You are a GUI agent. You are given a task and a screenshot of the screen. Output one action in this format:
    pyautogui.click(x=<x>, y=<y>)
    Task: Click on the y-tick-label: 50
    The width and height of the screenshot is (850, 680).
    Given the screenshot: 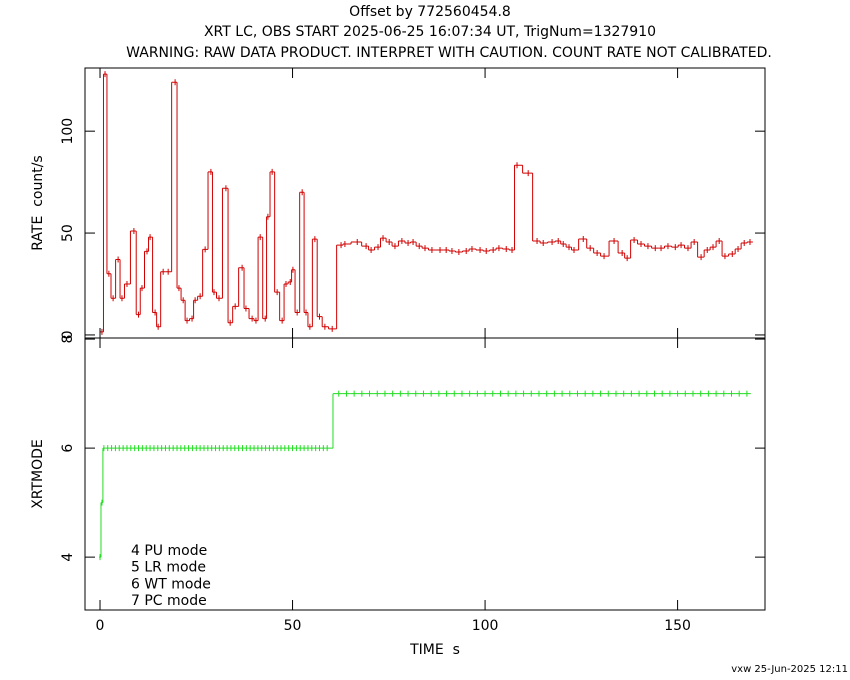 What is the action you would take?
    pyautogui.click(x=68, y=233)
    